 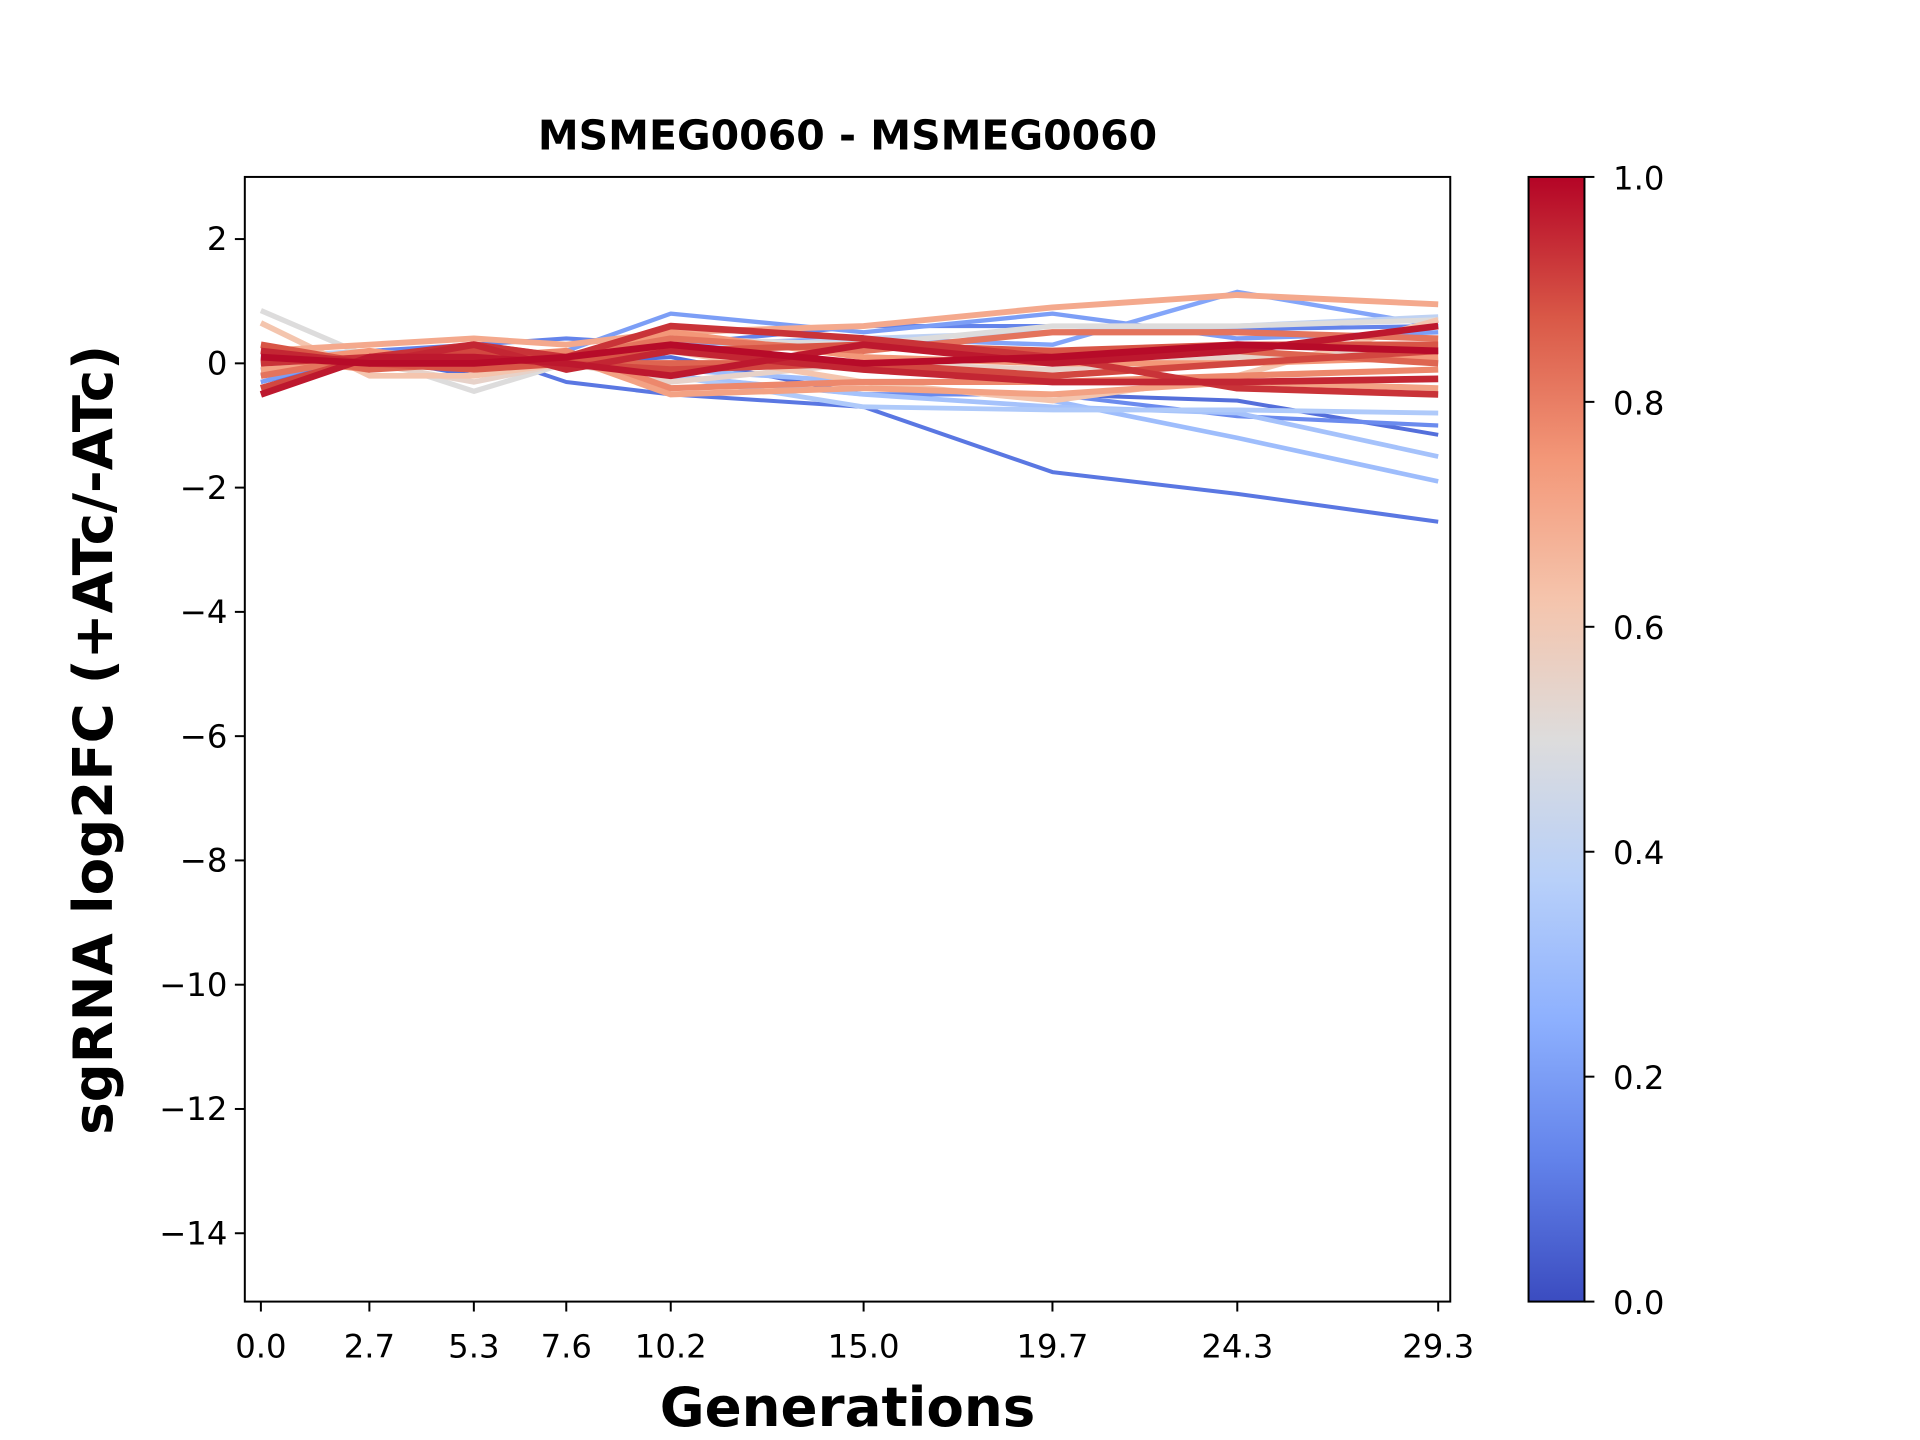 What do you see at coordinates (1438, 1347) in the screenshot?
I see `x-tick-label: 29.3` at bounding box center [1438, 1347].